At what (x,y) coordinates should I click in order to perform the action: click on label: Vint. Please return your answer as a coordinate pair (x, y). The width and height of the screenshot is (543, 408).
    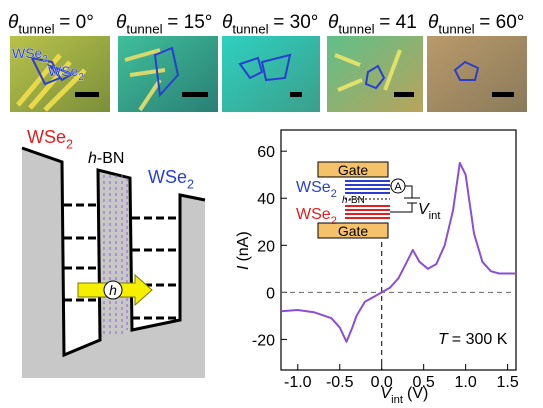
    Looking at the image, I should click on (429, 211).